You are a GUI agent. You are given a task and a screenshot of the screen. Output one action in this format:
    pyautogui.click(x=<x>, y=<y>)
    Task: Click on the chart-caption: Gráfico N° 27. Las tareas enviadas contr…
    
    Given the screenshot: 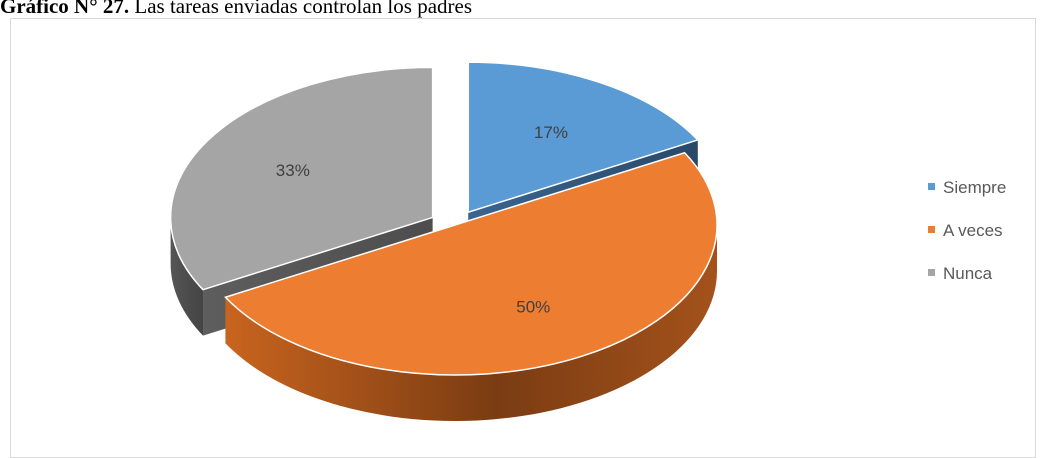 What is the action you would take?
    pyautogui.click(x=236, y=9)
    